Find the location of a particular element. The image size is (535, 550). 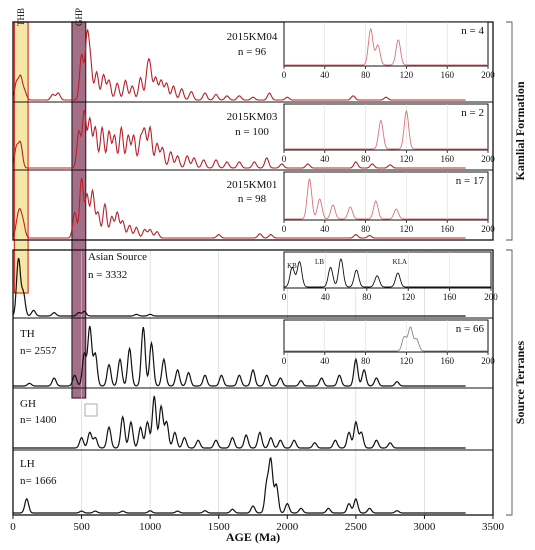

inset-2015km03: 0 40 80 120 160 200 n = 2 is located at coordinates (388, 133).